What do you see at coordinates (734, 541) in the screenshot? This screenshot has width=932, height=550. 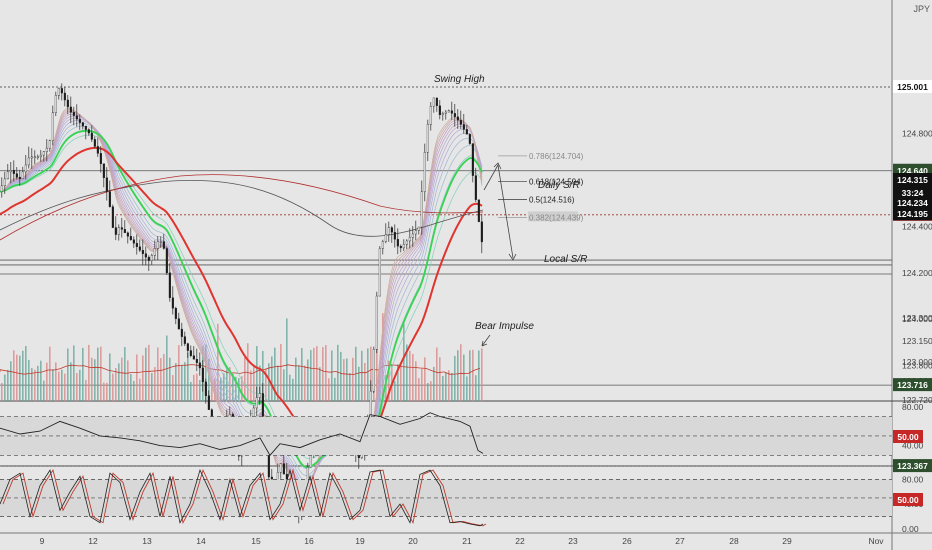 I see `time-tick-label: 28` at bounding box center [734, 541].